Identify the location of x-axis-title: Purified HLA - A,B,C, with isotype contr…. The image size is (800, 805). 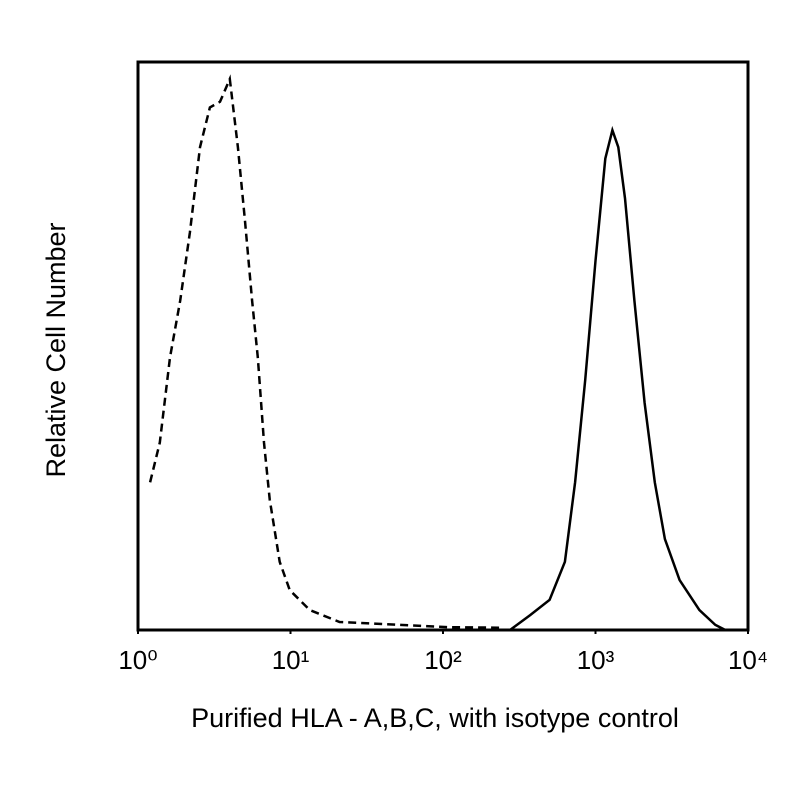
(435, 718).